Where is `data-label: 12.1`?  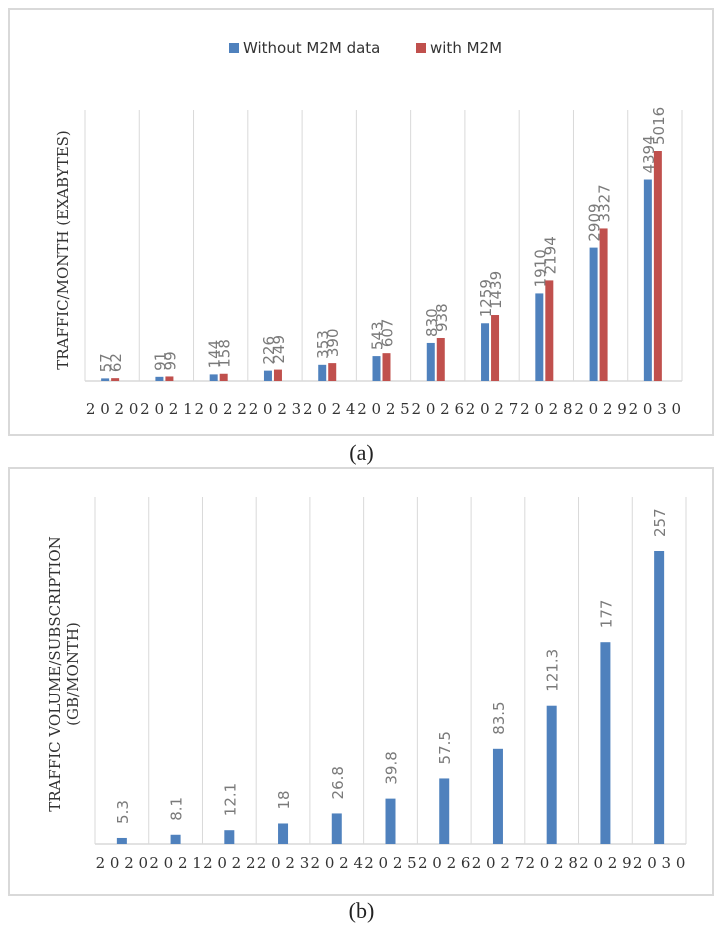 data-label: 12.1 is located at coordinates (230, 799).